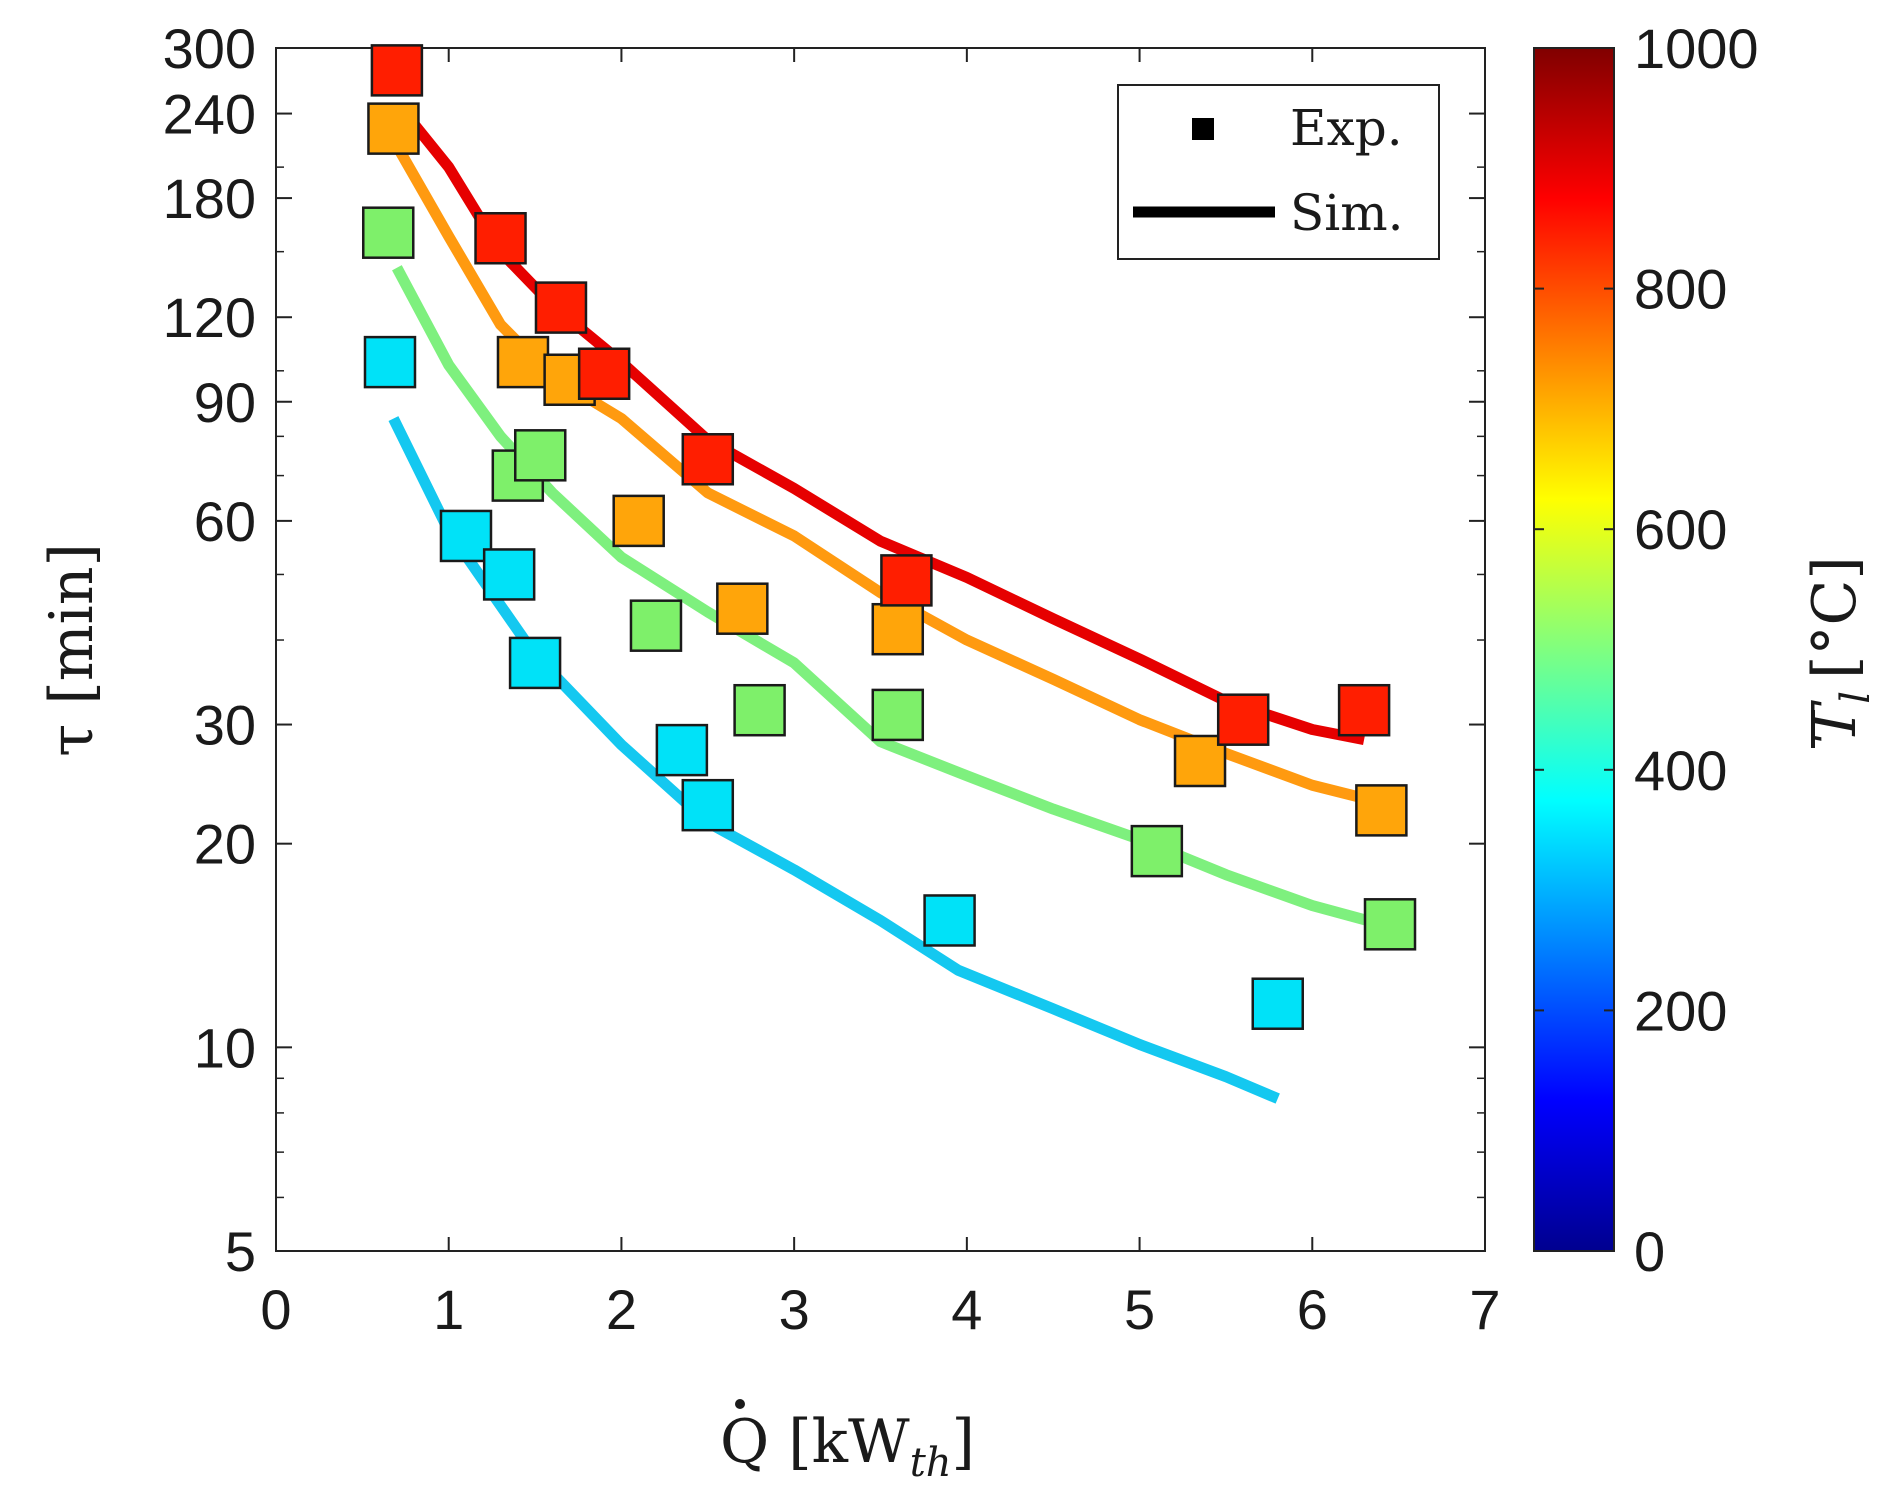  I want to click on y-tick-label: 60, so click(225, 521).